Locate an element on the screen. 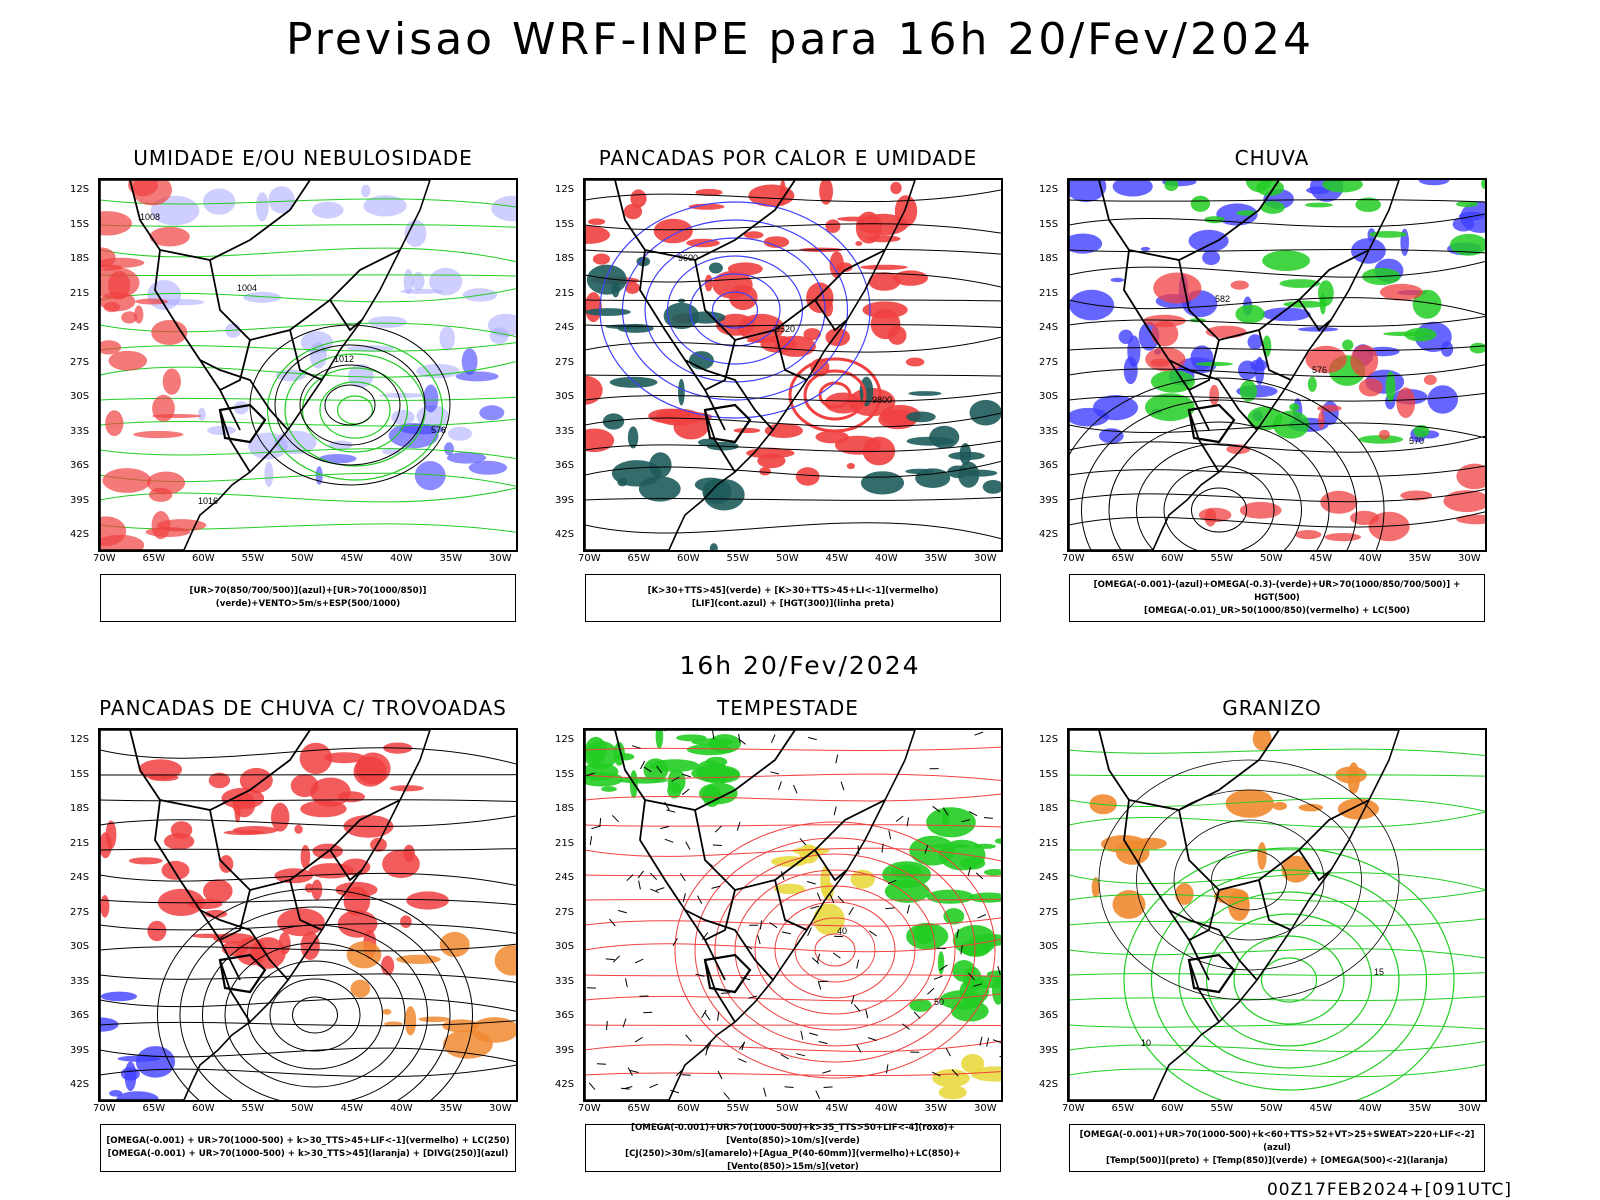 This screenshot has height=1200, width=1600. contour-label: 50 is located at coordinates (939, 1002).